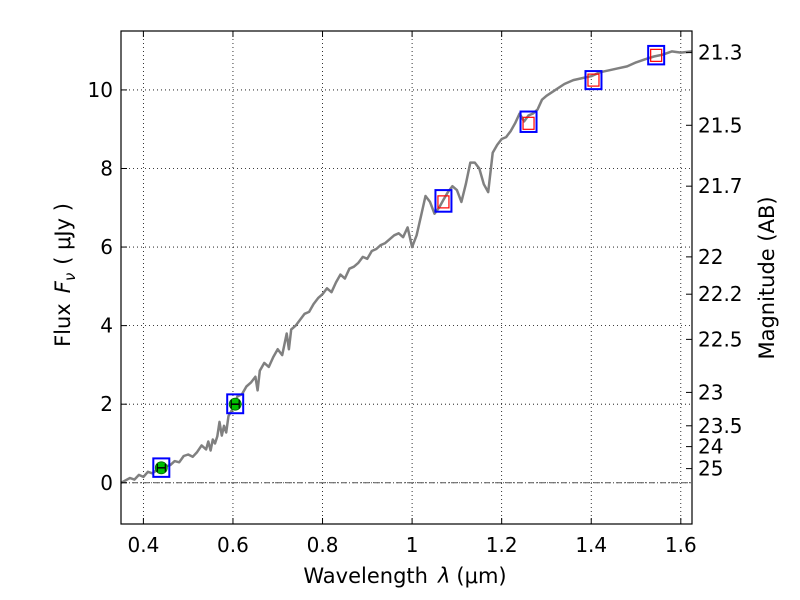 The height and width of the screenshot is (600, 800). What do you see at coordinates (233, 545) in the screenshot?
I see `x-tick-label: 0.6` at bounding box center [233, 545].